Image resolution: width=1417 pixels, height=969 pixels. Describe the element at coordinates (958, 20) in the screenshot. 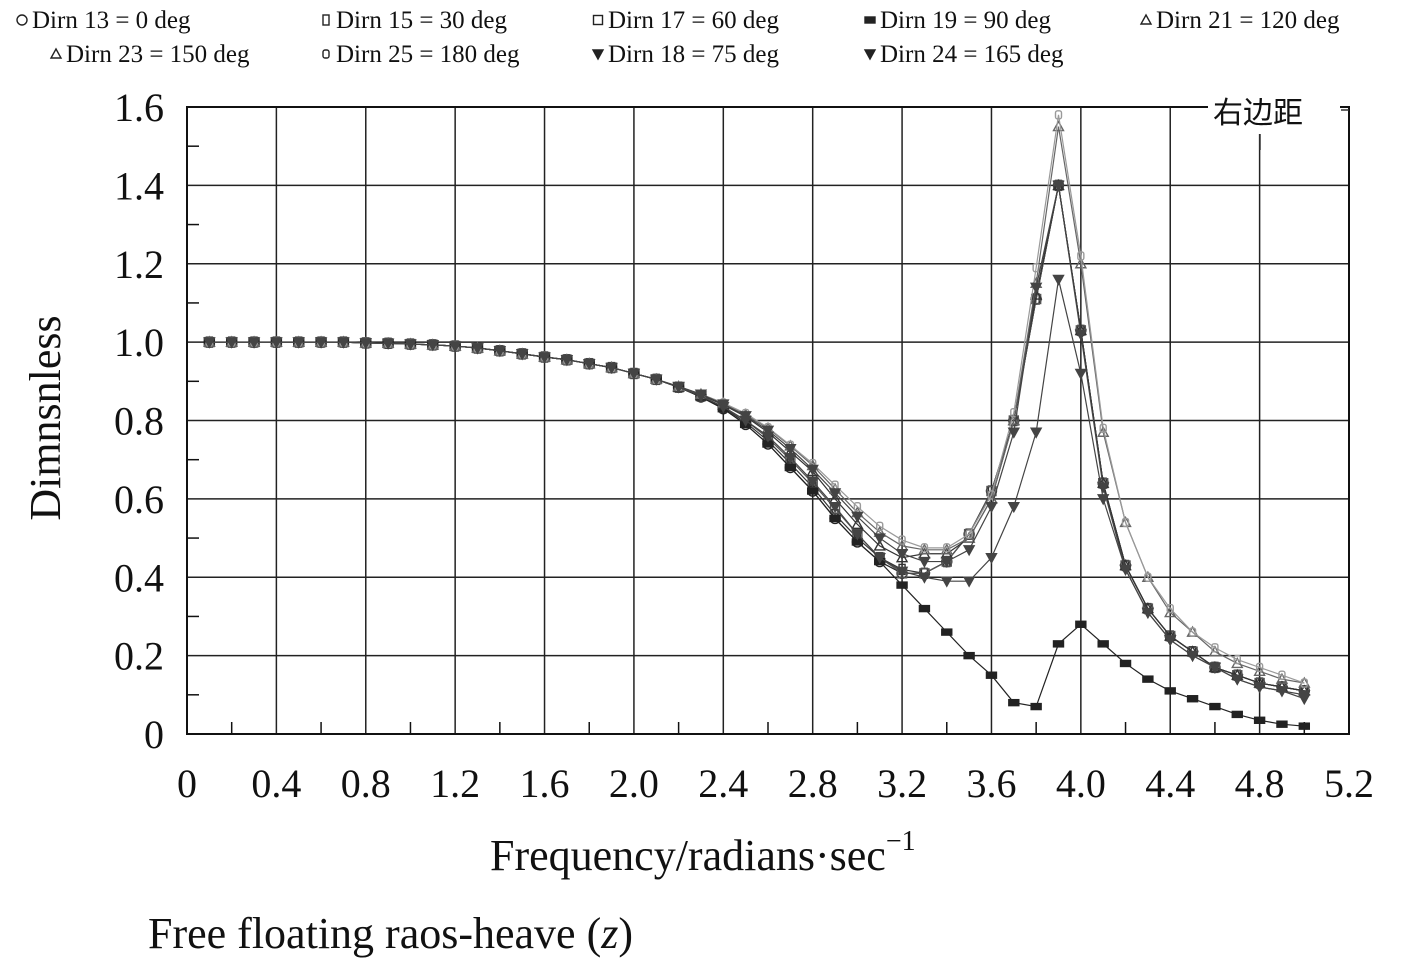

I see `legend-item: Dirn 19 = 90 deg` at that location.